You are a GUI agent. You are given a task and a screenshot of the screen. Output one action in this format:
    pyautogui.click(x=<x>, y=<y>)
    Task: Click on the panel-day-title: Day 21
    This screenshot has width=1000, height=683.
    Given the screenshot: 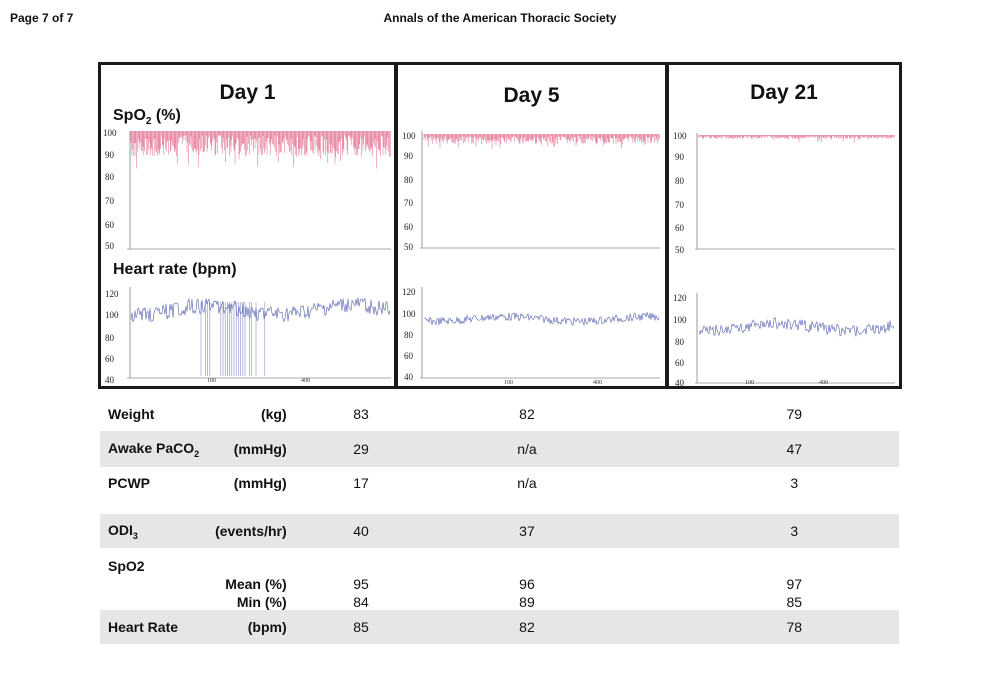 What is the action you would take?
    pyautogui.click(x=784, y=92)
    